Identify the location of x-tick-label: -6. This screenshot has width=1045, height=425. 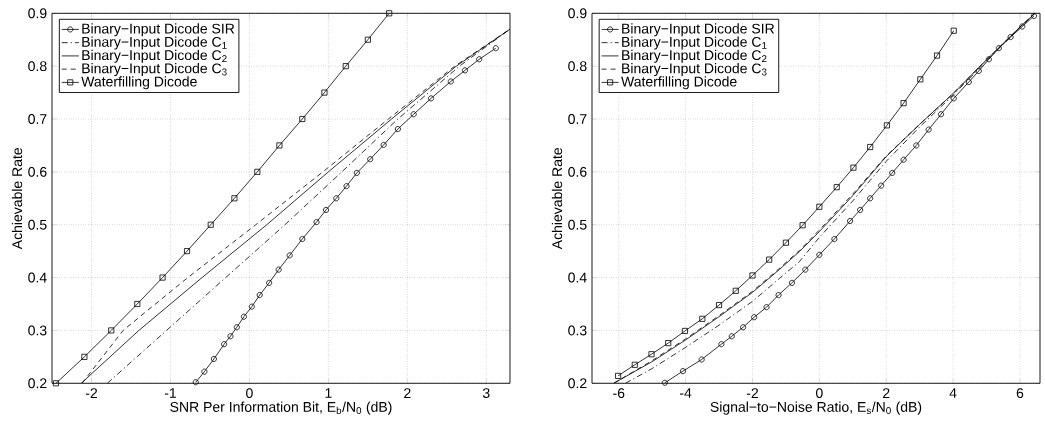
(619, 393).